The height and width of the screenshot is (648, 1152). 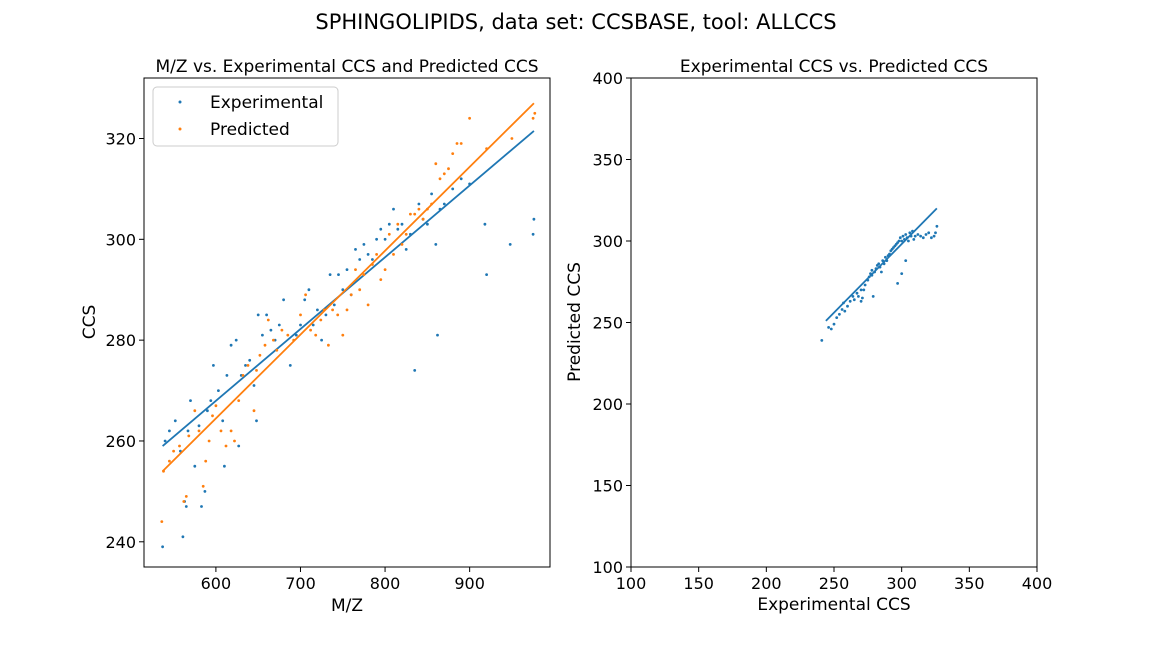 I want to click on chart-right-trendline-s0, so click(x=881, y=264).